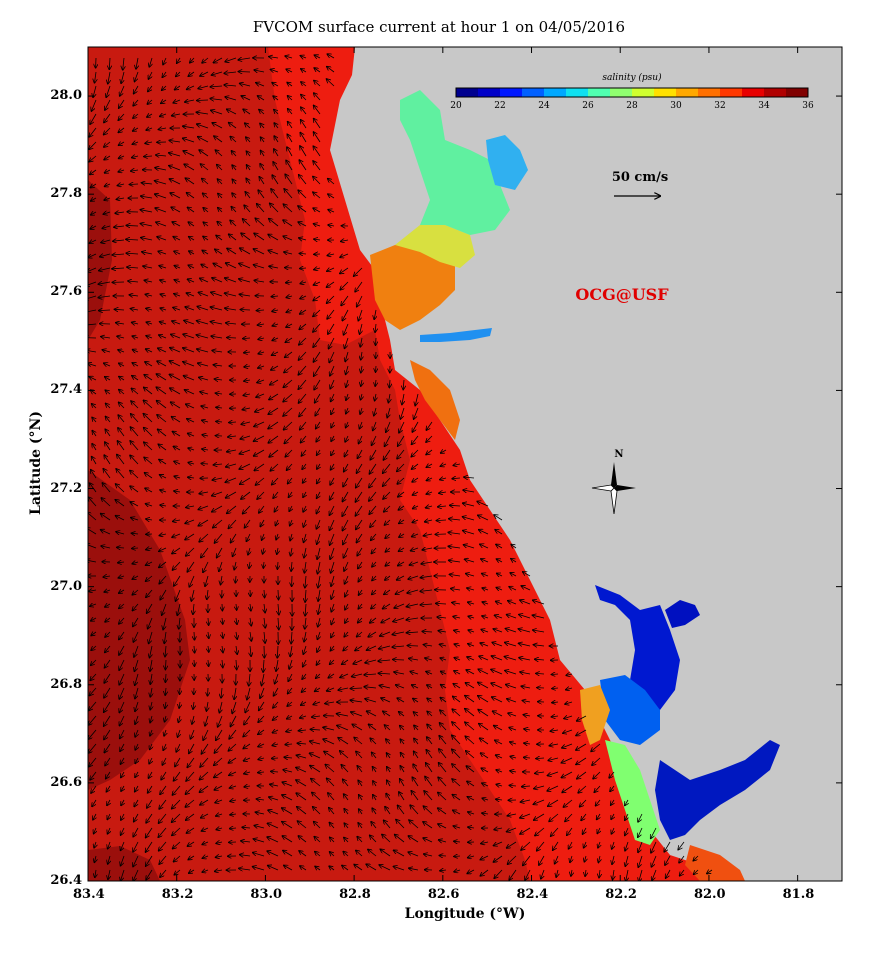 The width and height of the screenshot is (878, 979). What do you see at coordinates (355, 894) in the screenshot?
I see `x-tick-label: 82.8` at bounding box center [355, 894].